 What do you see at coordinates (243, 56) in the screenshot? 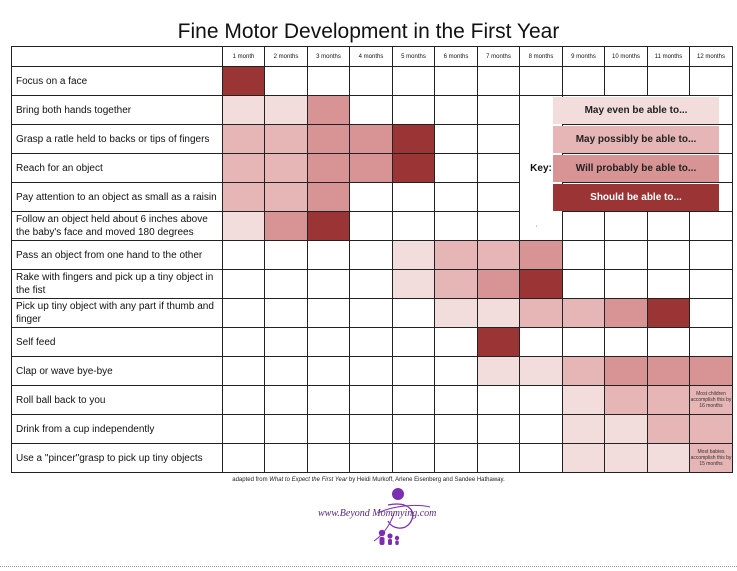
I see `month-header: 1 month` at bounding box center [243, 56].